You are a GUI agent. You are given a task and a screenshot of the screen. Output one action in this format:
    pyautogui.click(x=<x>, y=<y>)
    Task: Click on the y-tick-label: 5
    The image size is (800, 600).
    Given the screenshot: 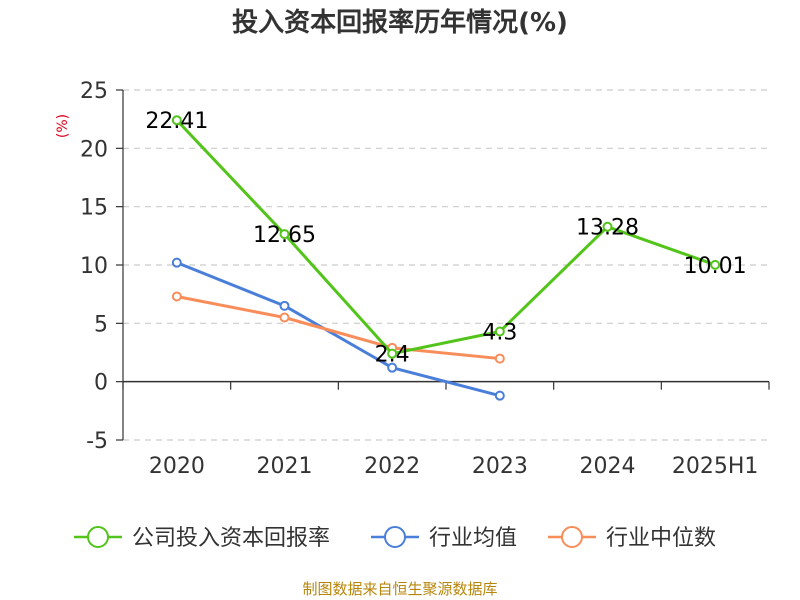 What is the action you would take?
    pyautogui.click(x=101, y=324)
    